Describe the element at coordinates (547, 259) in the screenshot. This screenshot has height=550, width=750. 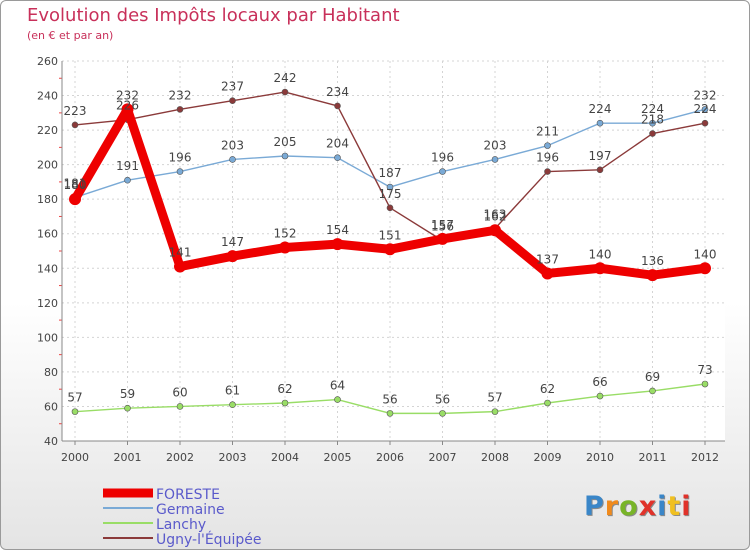
I see `data-label: 137` at that location.